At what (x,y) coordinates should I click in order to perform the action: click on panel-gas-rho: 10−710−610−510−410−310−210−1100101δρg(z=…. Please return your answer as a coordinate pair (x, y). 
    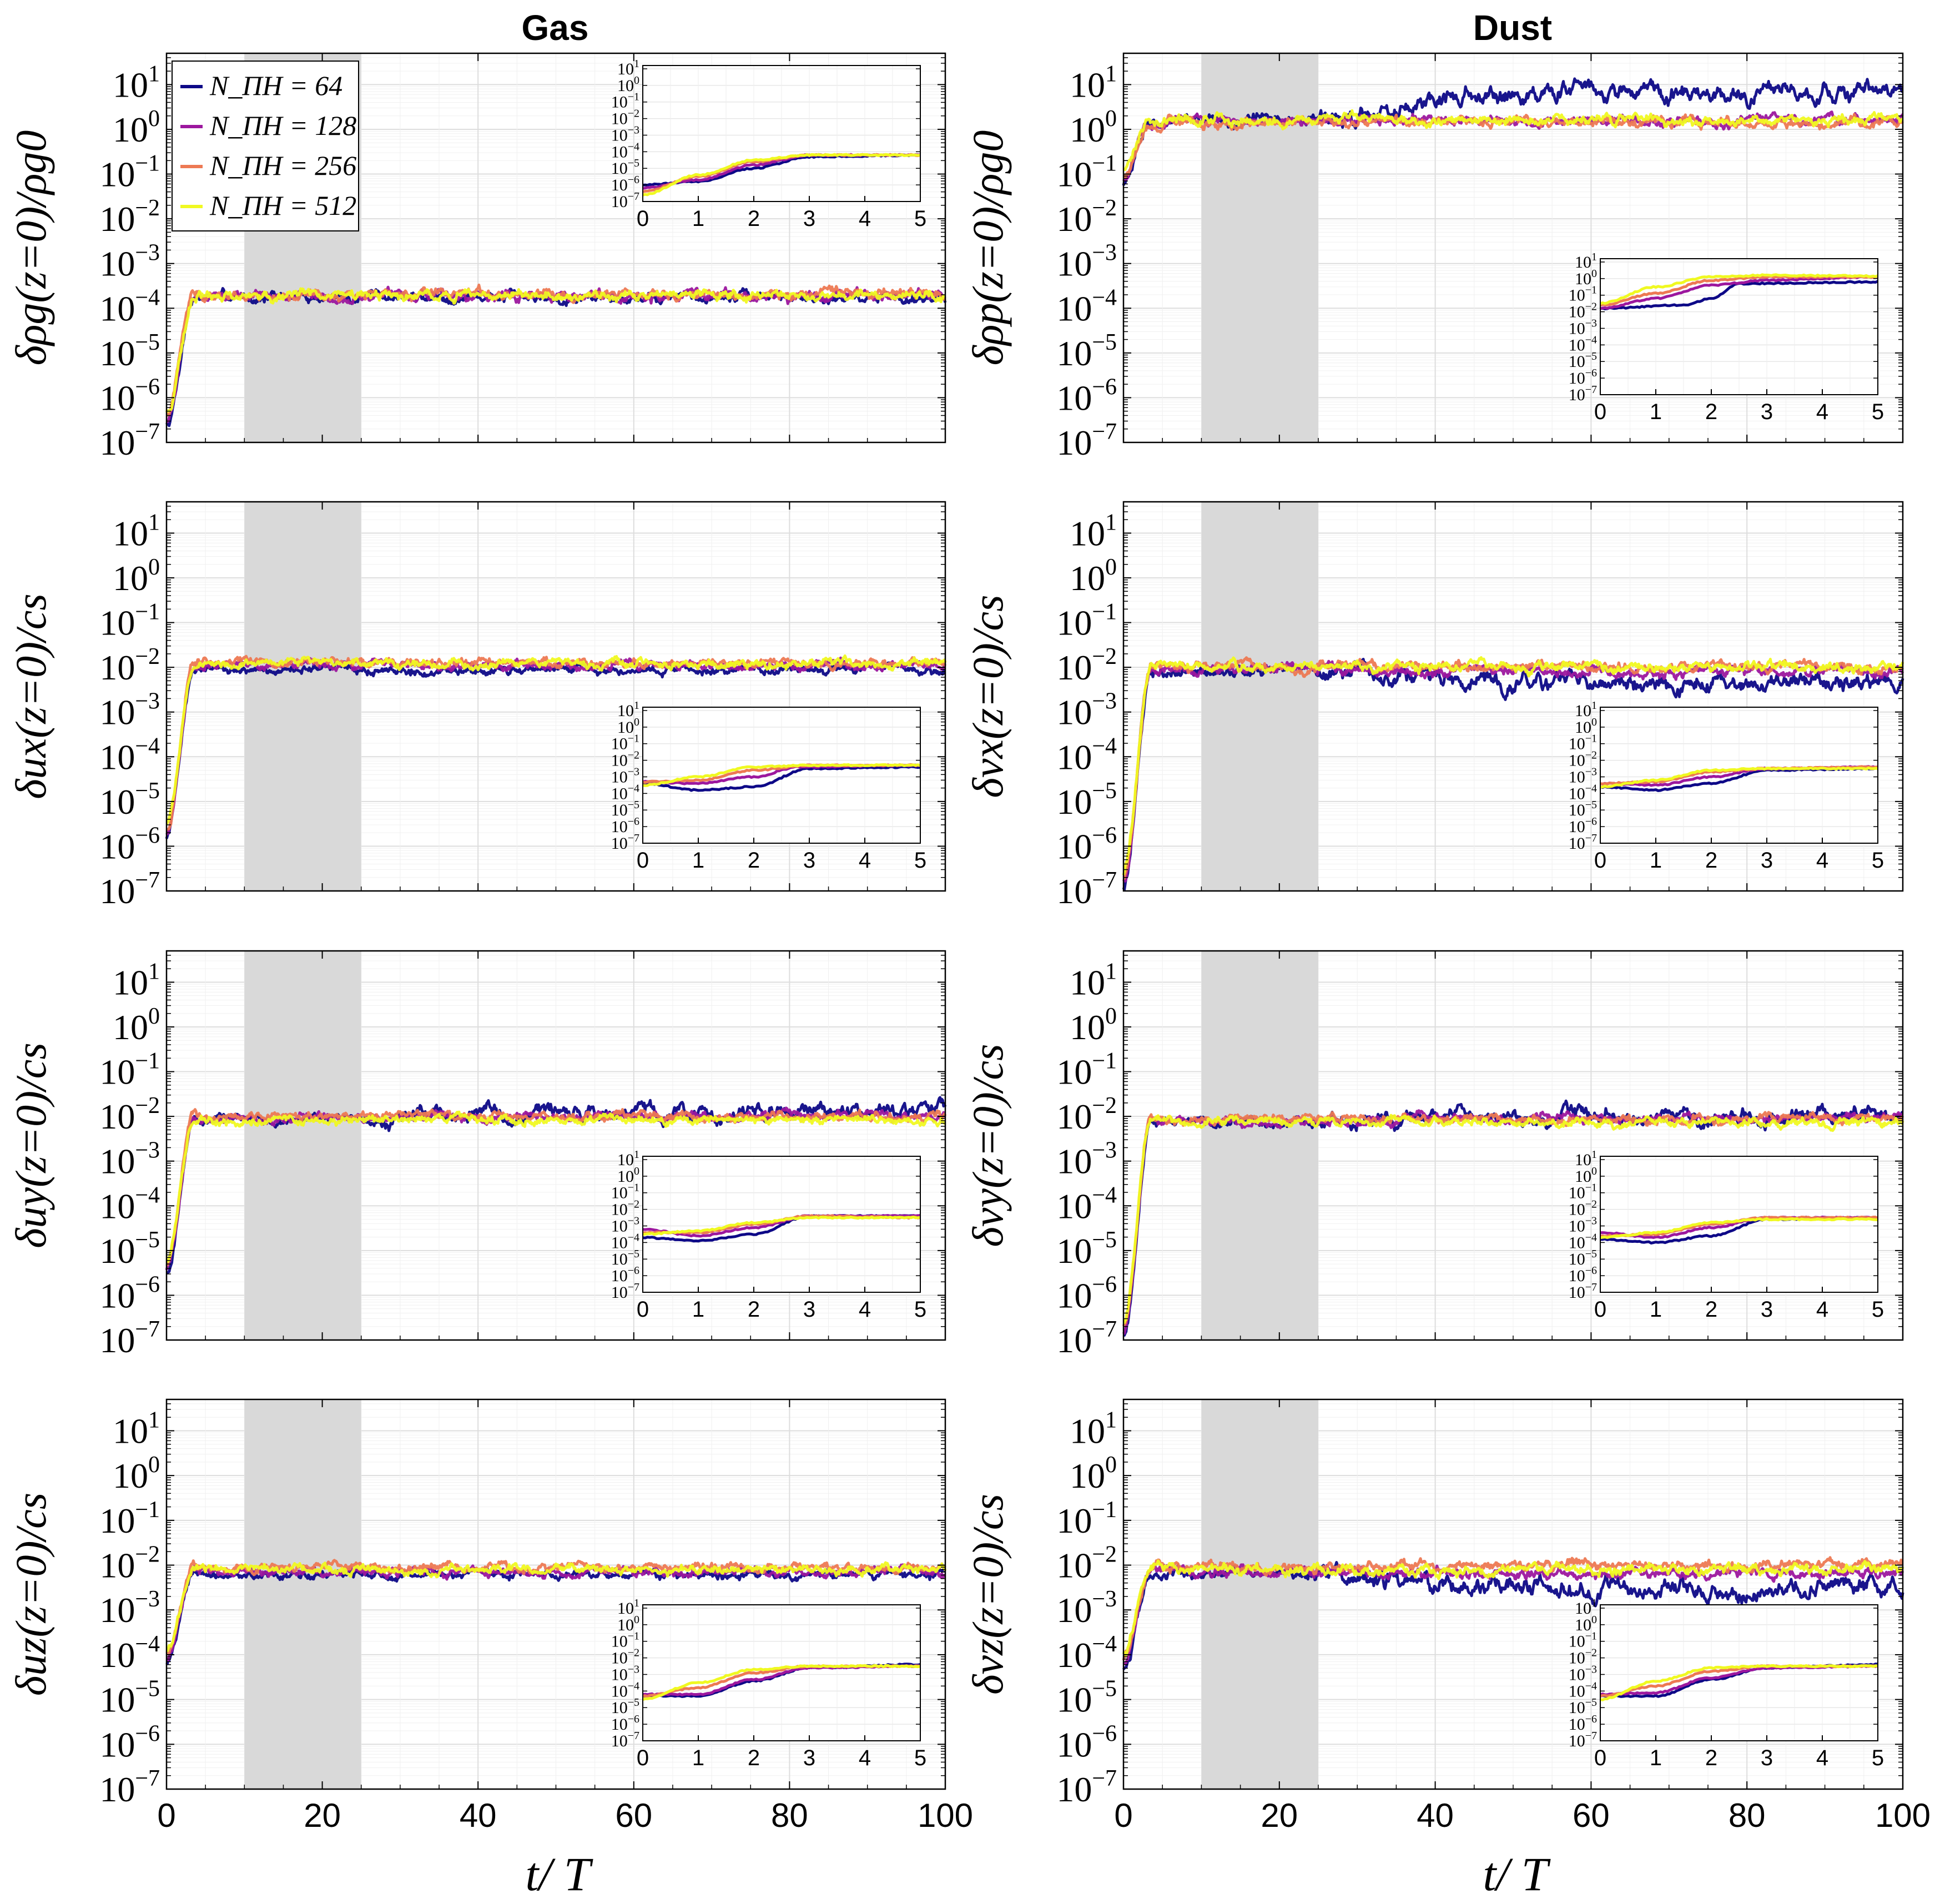
    Looking at the image, I should click on (477, 257).